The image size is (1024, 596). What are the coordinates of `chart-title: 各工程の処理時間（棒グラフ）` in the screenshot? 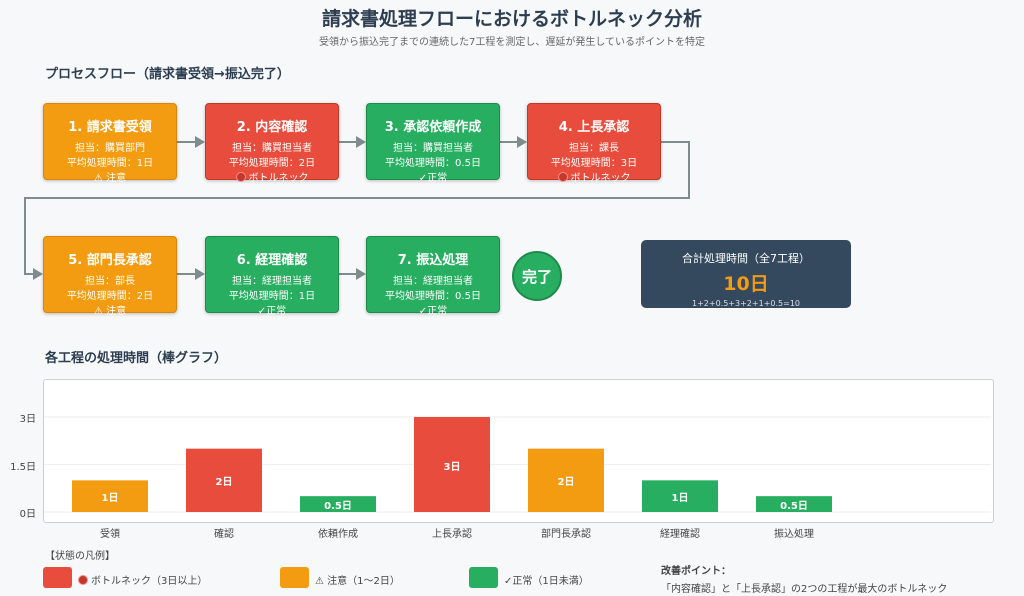 It's located at (136, 358).